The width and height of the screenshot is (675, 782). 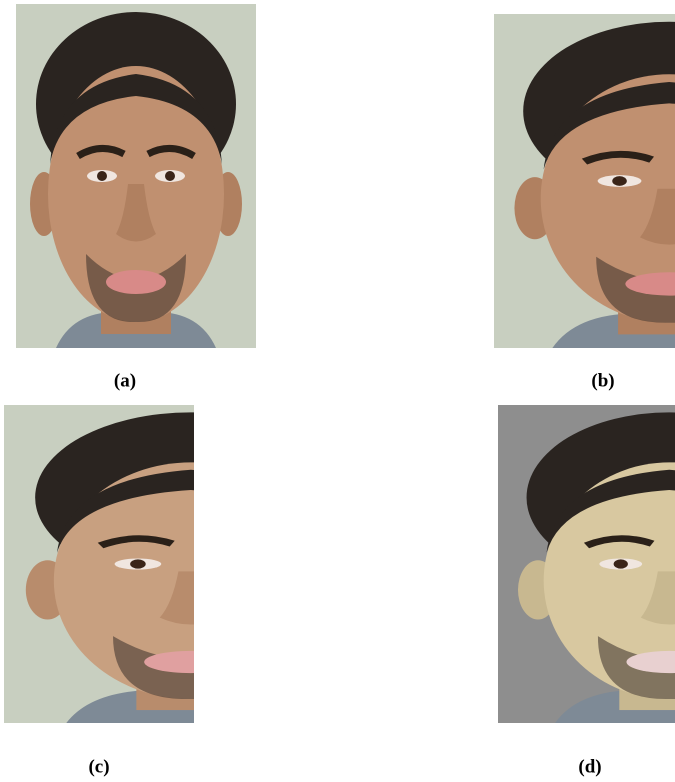 What do you see at coordinates (98, 766) in the screenshot?
I see `caption: (c)` at bounding box center [98, 766].